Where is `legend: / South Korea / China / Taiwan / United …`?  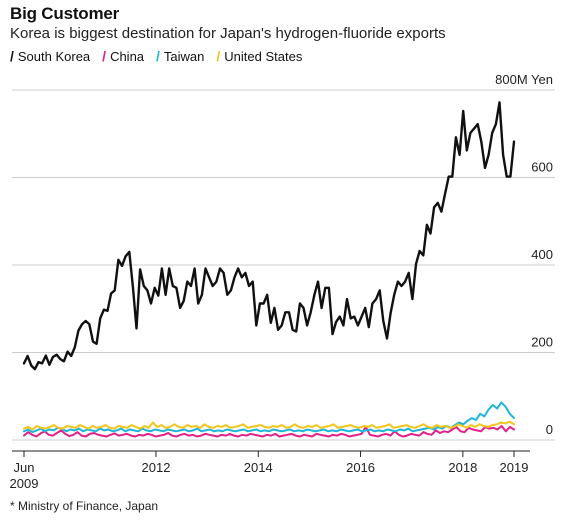
legend: / South Korea / China / Taiwan / United … is located at coordinates (156, 56).